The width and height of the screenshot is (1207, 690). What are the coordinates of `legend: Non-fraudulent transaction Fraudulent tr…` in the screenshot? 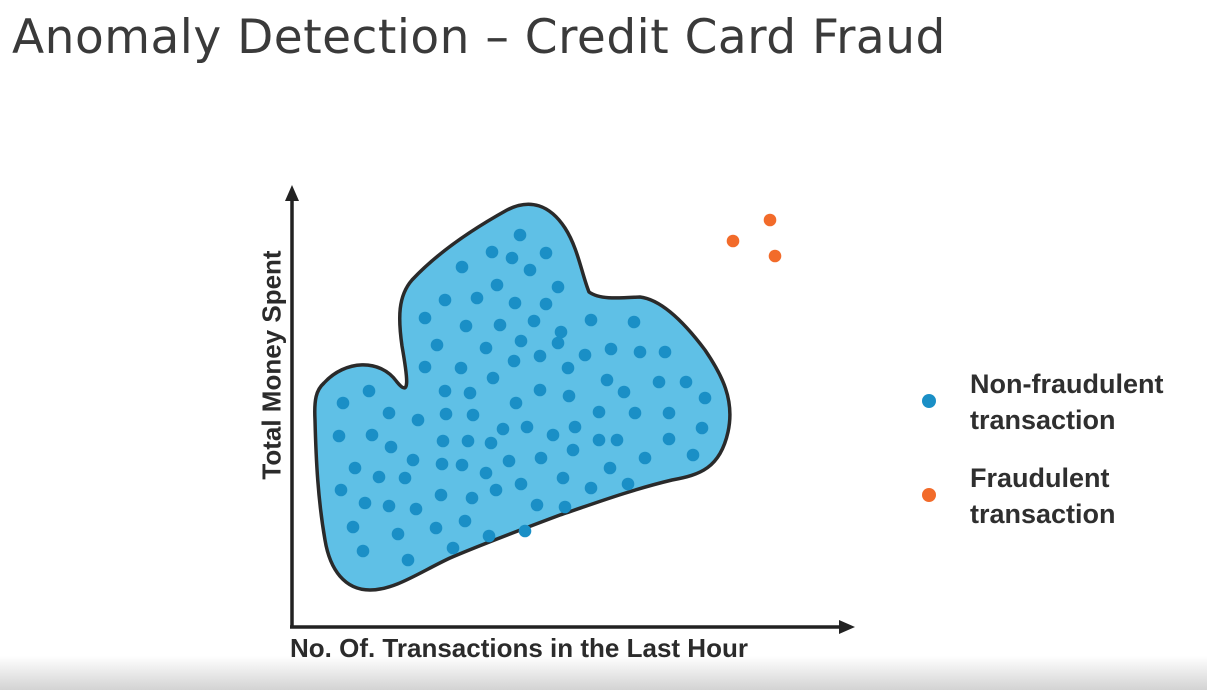 It's located at (1064, 460).